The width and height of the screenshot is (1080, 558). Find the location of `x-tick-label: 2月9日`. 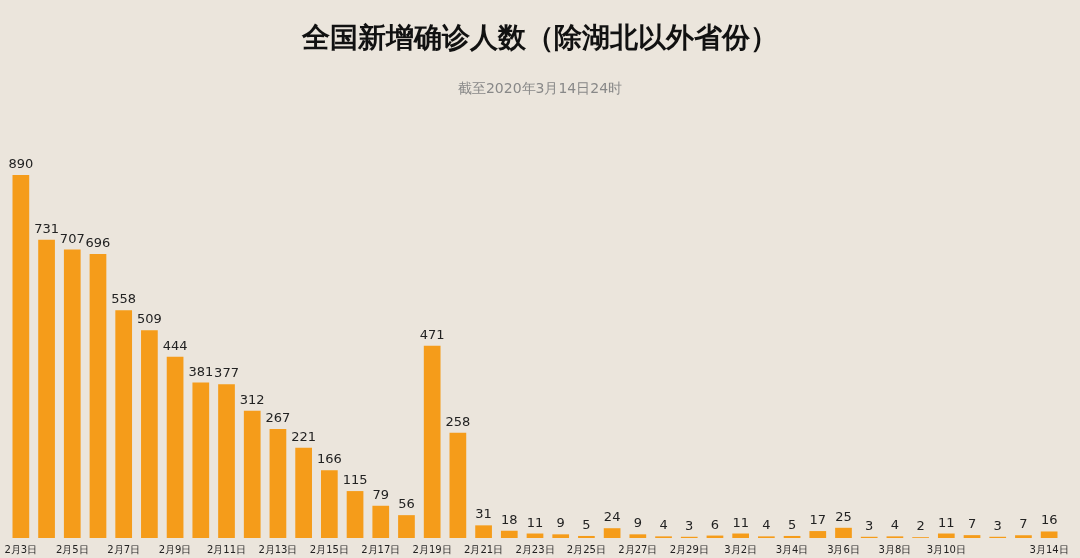

x-tick-label: 2月9日 is located at coordinates (175, 549).